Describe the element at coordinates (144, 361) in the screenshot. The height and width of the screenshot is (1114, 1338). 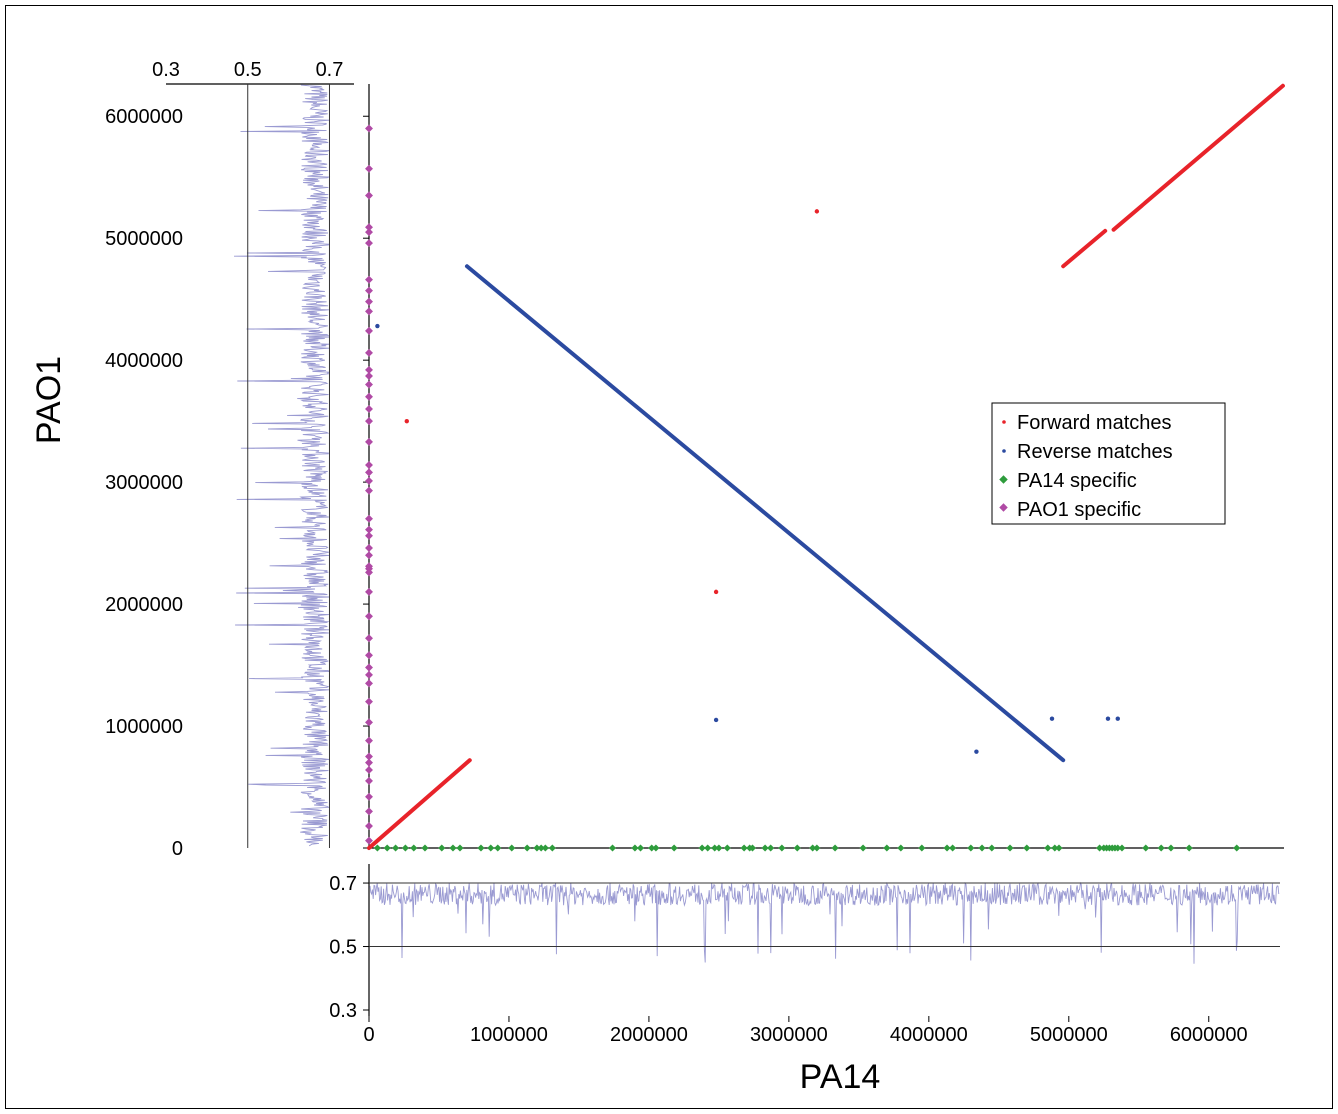
I see `y-tick-label: 4000000` at that location.